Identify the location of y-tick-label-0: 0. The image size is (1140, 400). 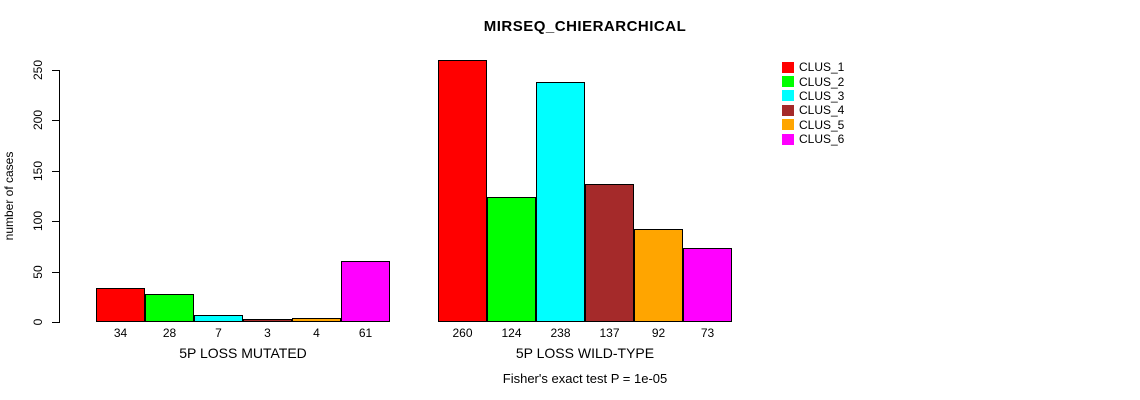
(38, 322).